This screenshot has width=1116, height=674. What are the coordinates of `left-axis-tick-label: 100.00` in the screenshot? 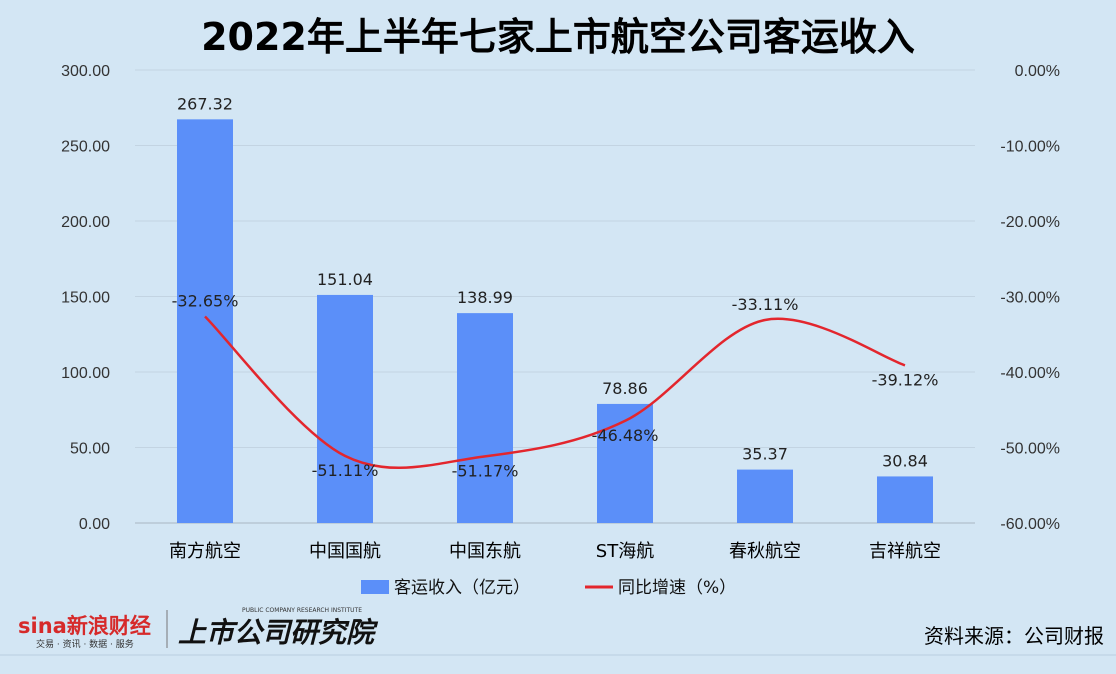 It's located at (85, 373).